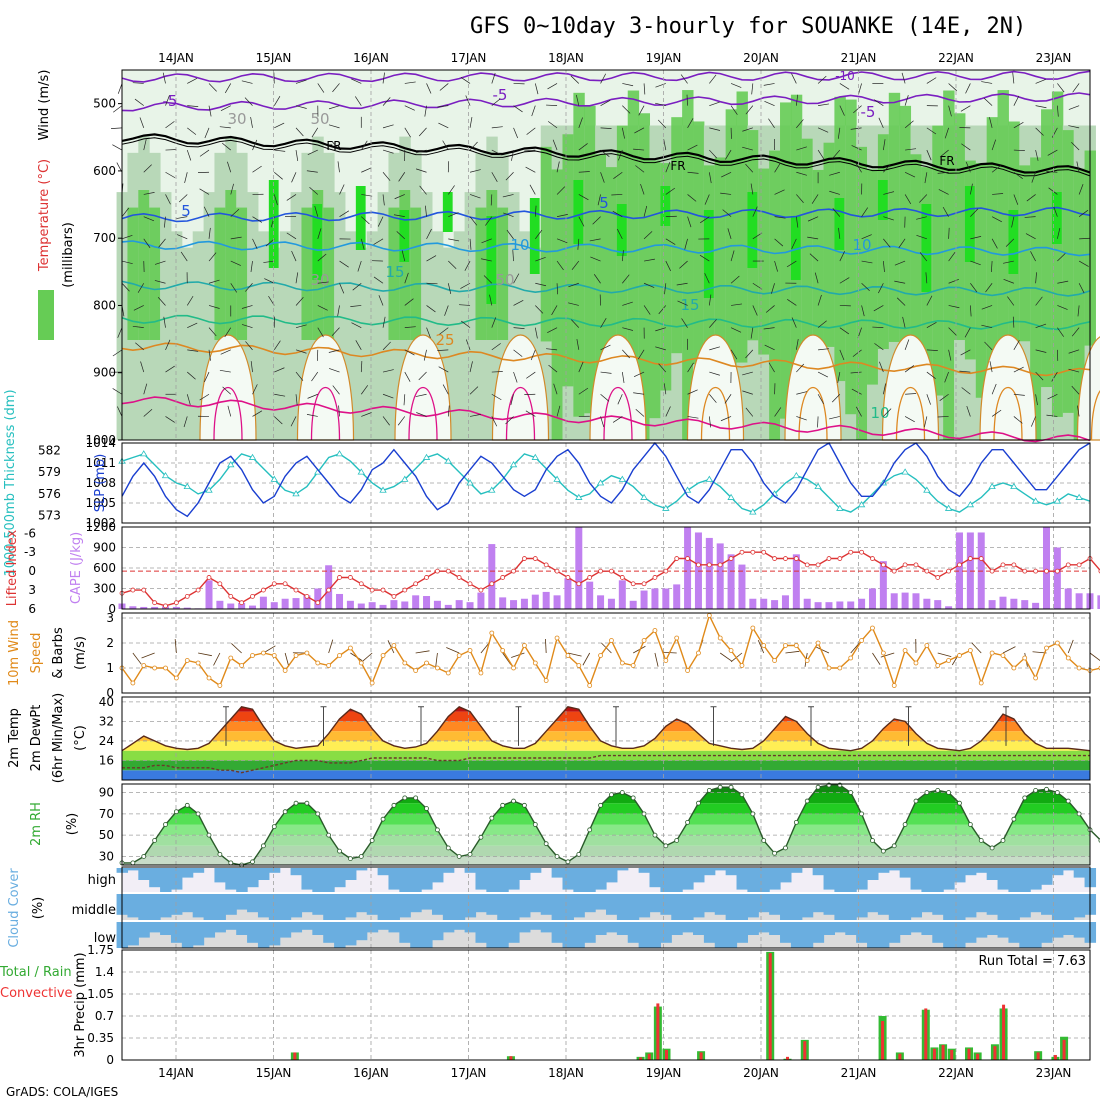 This screenshot has height=1100, width=1100. I want to click on wind-axis-label: Wind (m/s), so click(44, 105).